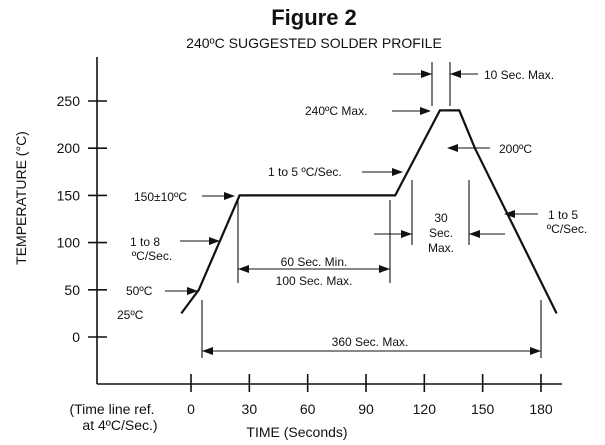  What do you see at coordinates (441, 248) in the screenshot?
I see `annotation-above200-line3: Max.` at bounding box center [441, 248].